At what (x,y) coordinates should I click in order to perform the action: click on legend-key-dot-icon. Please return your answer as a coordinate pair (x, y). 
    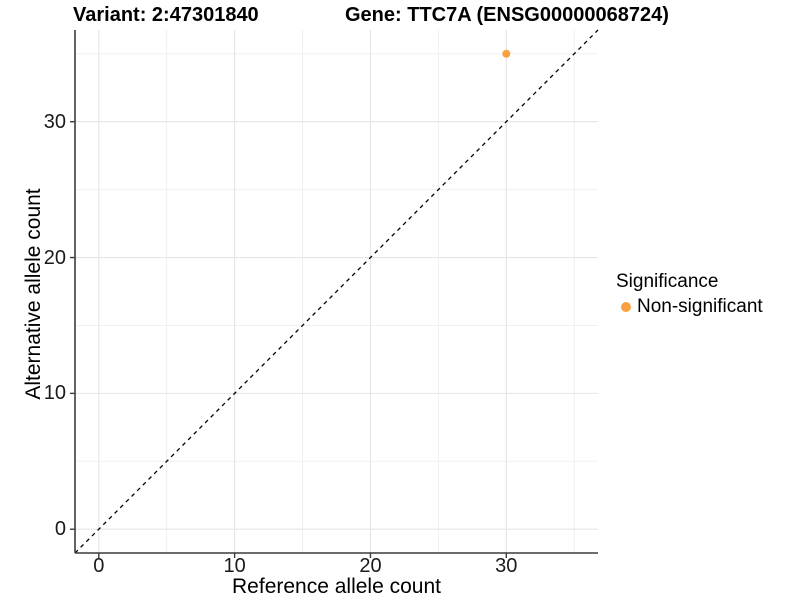
    Looking at the image, I should click on (626, 306).